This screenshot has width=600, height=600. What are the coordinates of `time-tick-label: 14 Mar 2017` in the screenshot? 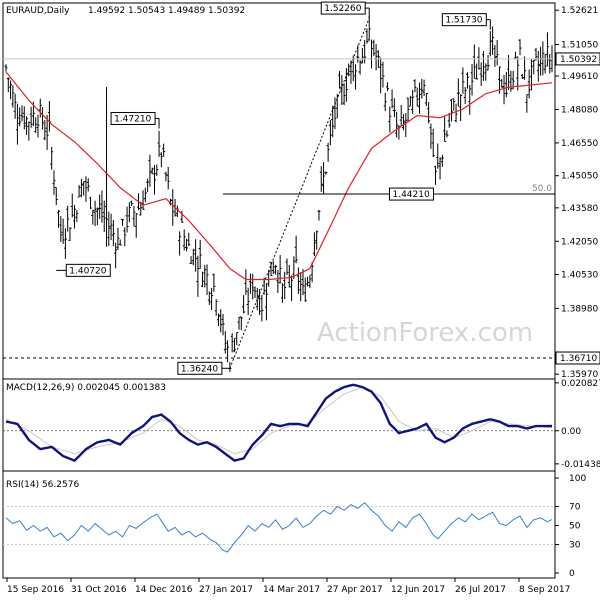 It's located at (291, 590).